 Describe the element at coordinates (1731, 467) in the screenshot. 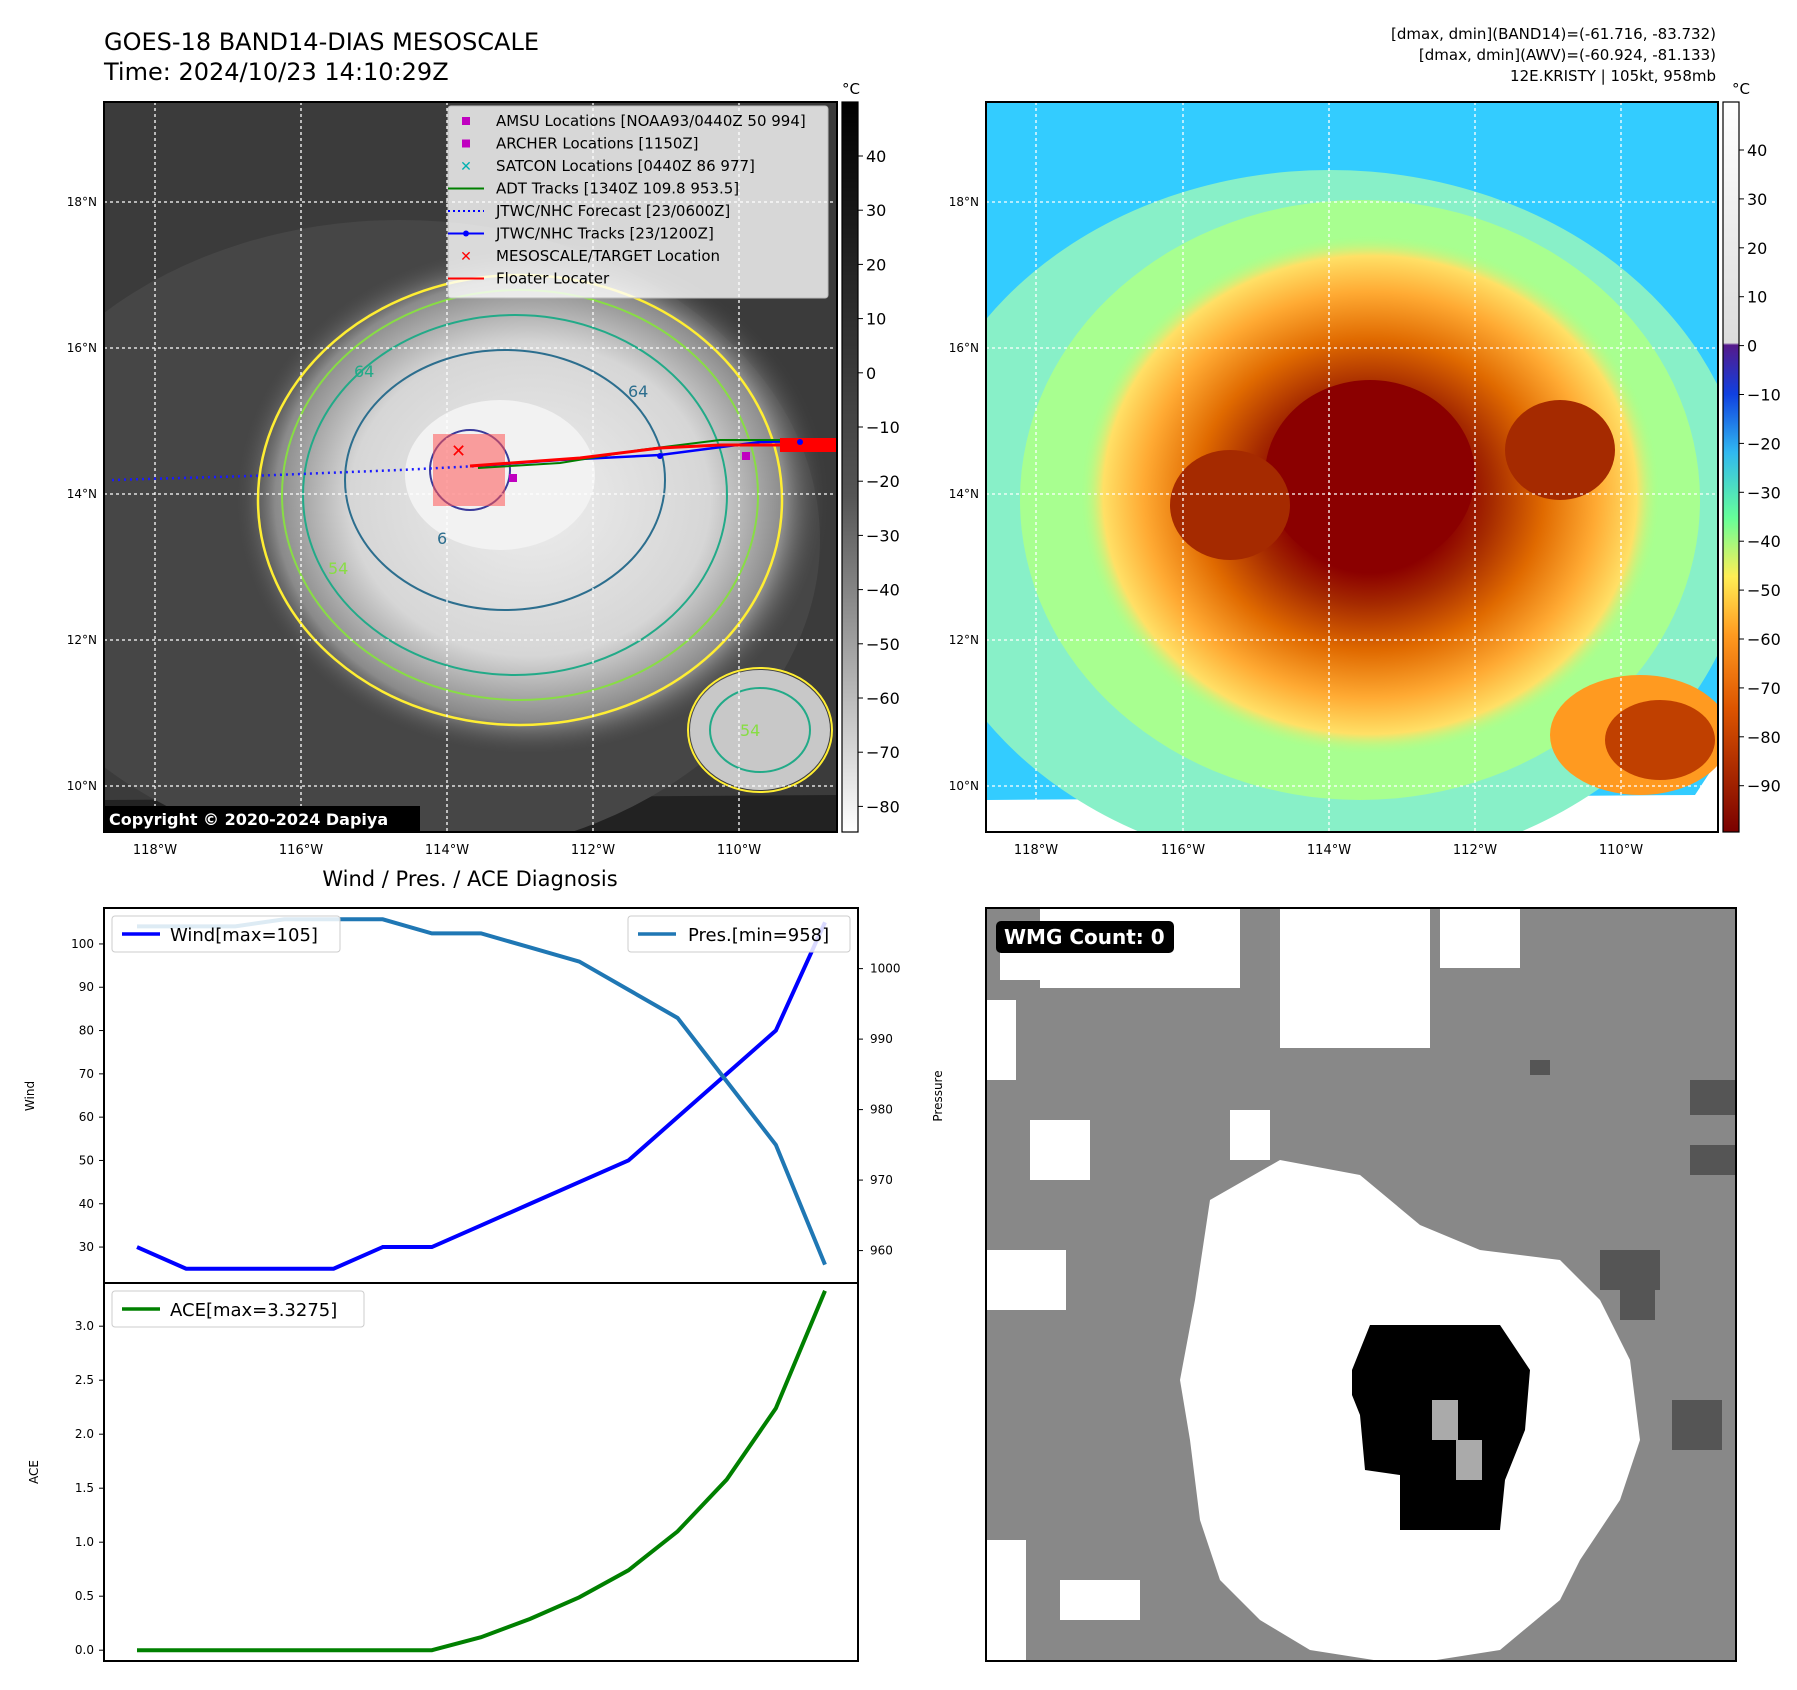

I see `awv-colorbar` at that location.